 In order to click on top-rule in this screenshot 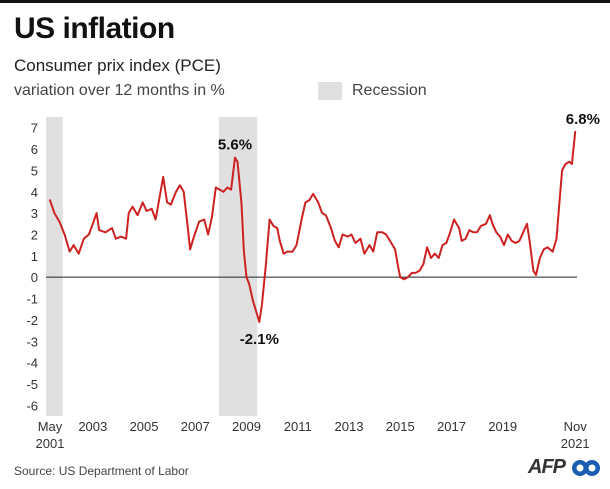, I will do `click(305, 1)`.